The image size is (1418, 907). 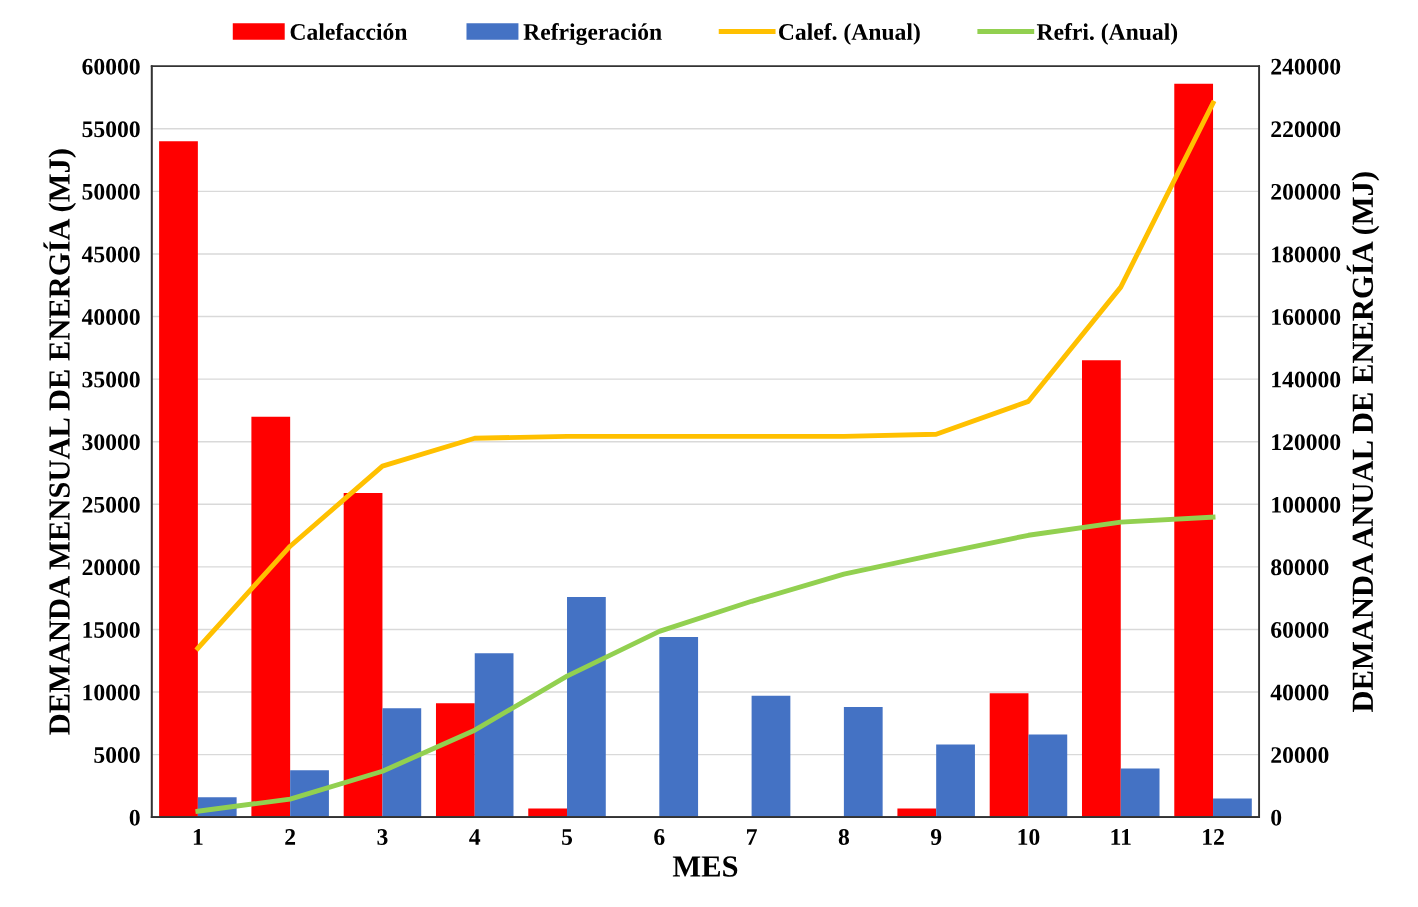 What do you see at coordinates (290, 837) in the screenshot?
I see `x-tick-label: 2` at bounding box center [290, 837].